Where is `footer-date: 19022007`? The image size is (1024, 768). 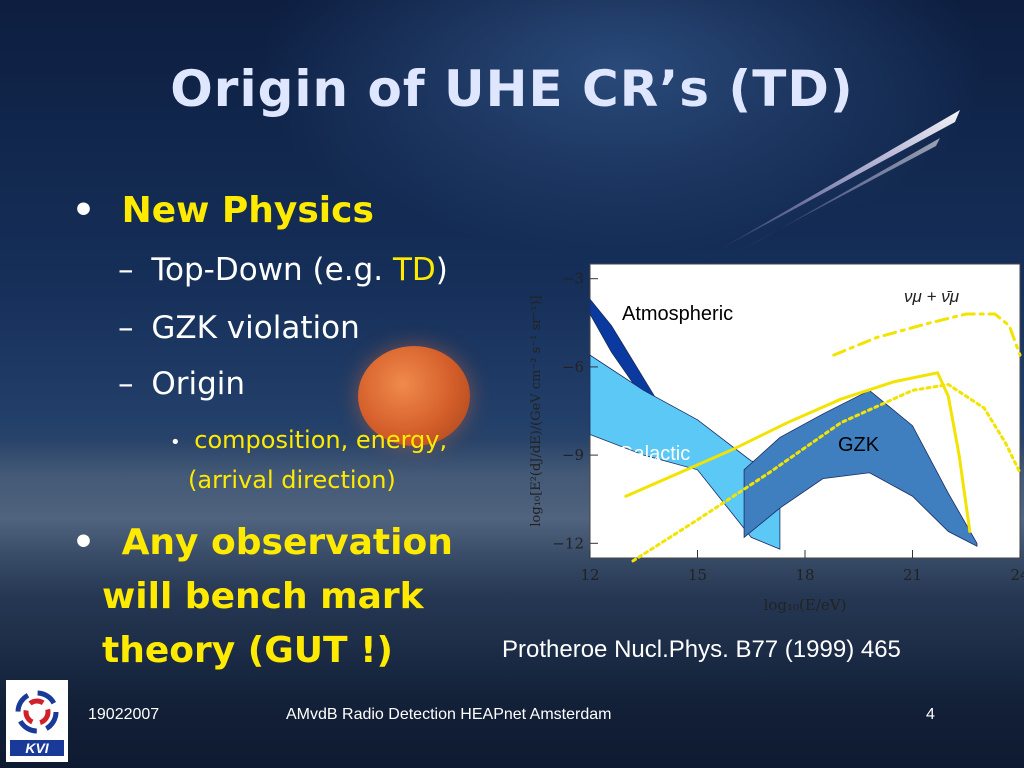 footer-date: 19022007 is located at coordinates (124, 714).